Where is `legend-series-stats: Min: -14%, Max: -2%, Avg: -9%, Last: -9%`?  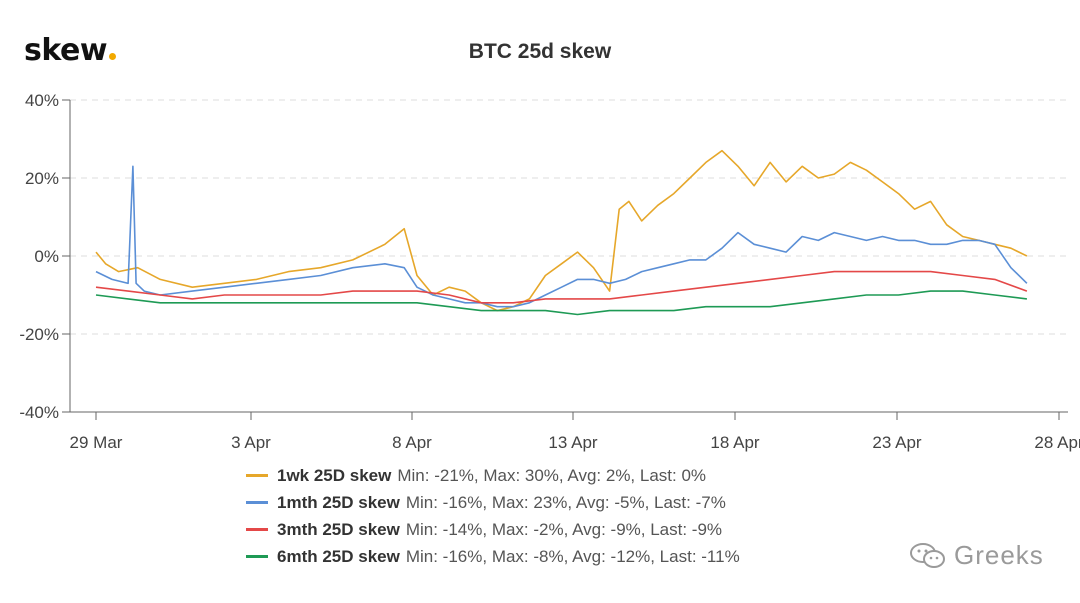 legend-series-stats: Min: -14%, Max: -2%, Avg: -9%, Last: -9% is located at coordinates (564, 529).